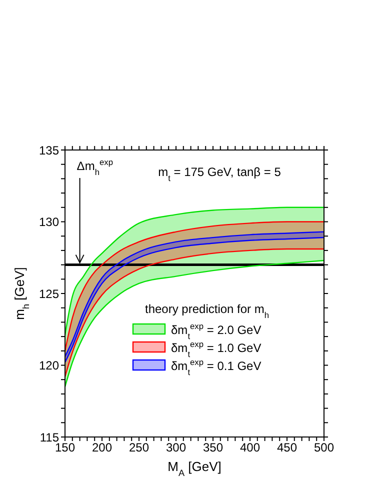 The width and height of the screenshot is (382, 494). What do you see at coordinates (324, 447) in the screenshot?
I see `x-tick-label: 500` at bounding box center [324, 447].